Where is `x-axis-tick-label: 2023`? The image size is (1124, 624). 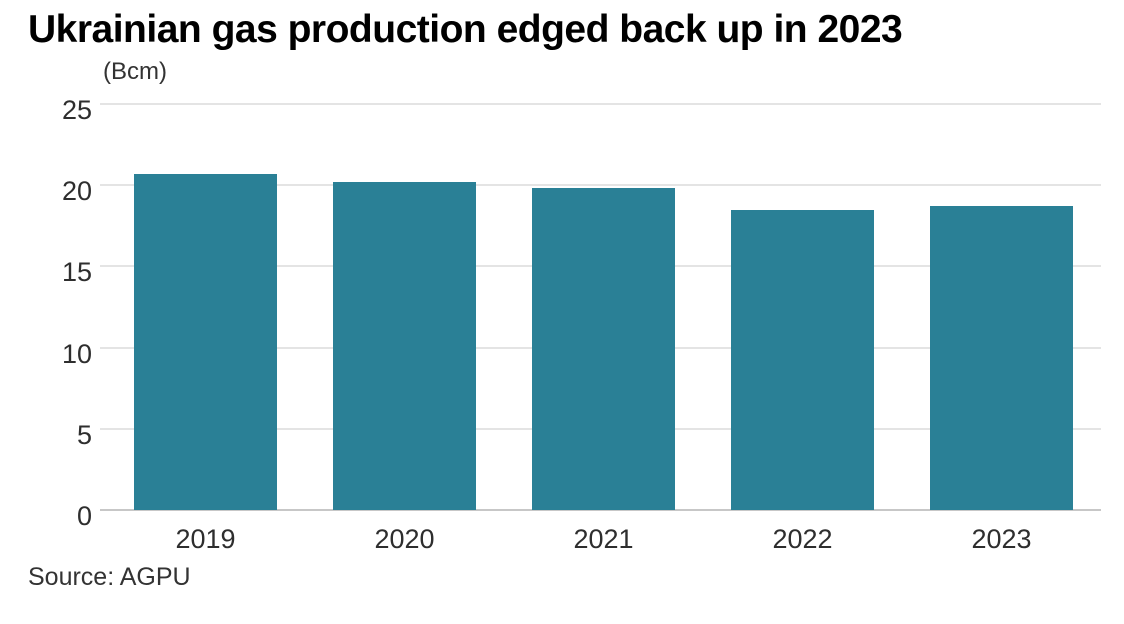 x-axis-tick-label: 2023 is located at coordinates (1001, 539).